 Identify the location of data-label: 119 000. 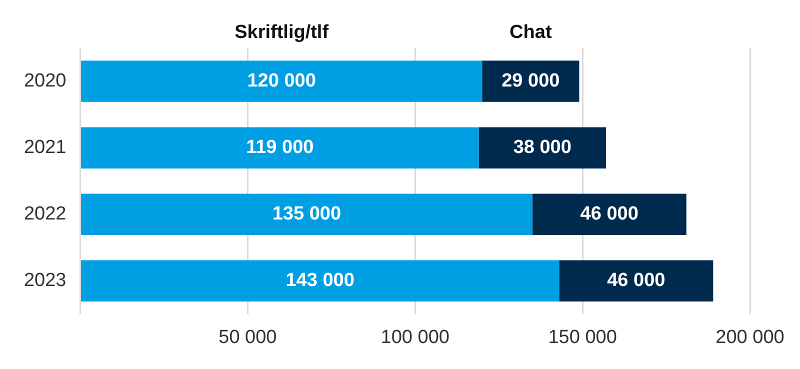
(280, 147).